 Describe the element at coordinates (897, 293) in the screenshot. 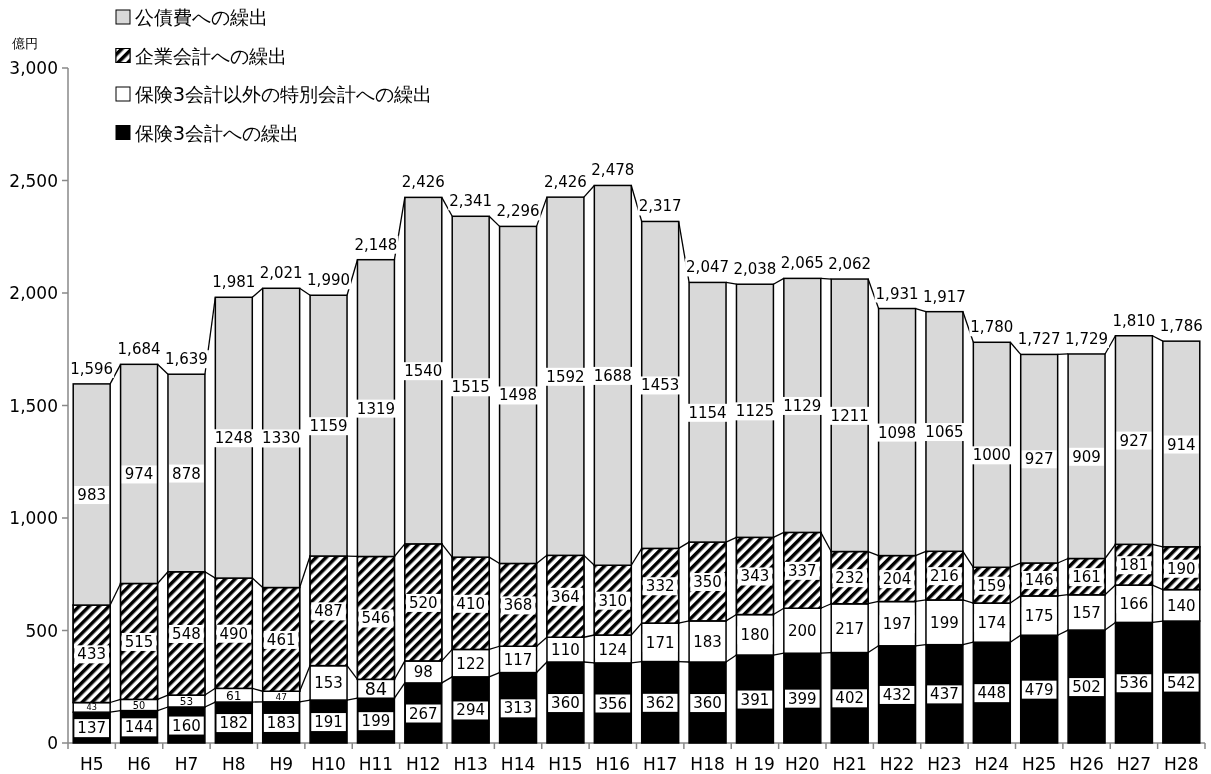

I see `total-label: 1,931` at that location.